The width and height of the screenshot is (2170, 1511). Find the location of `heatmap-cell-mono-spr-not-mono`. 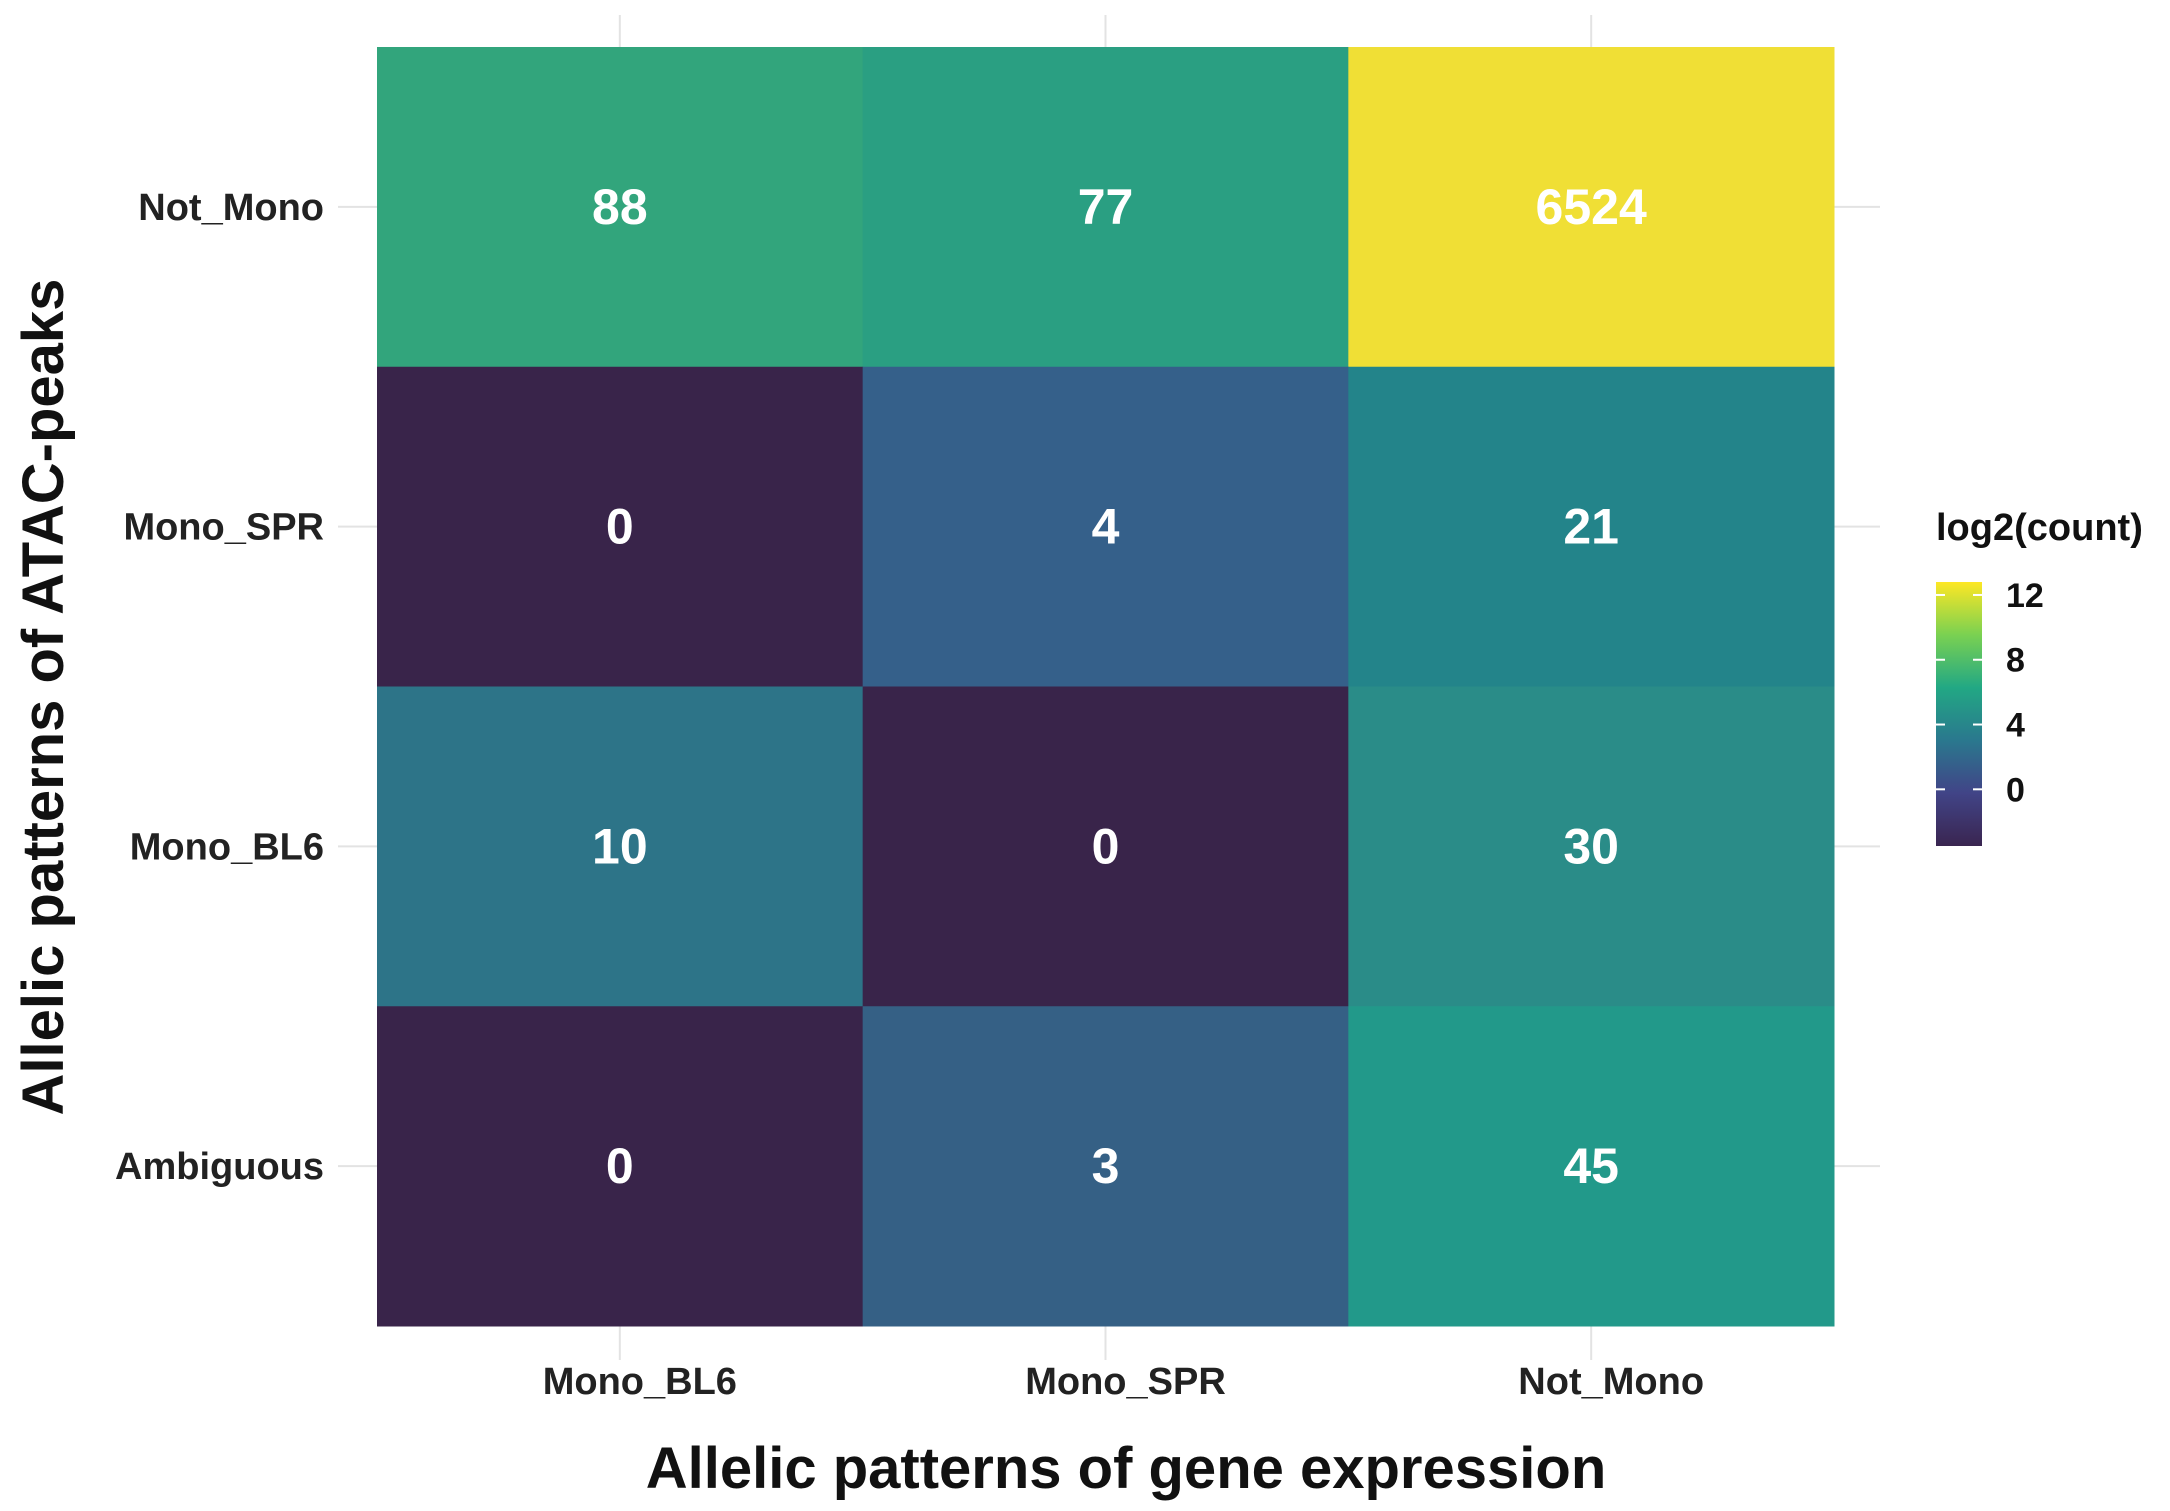

heatmap-cell-mono-spr-not-mono is located at coordinates (1591, 526).